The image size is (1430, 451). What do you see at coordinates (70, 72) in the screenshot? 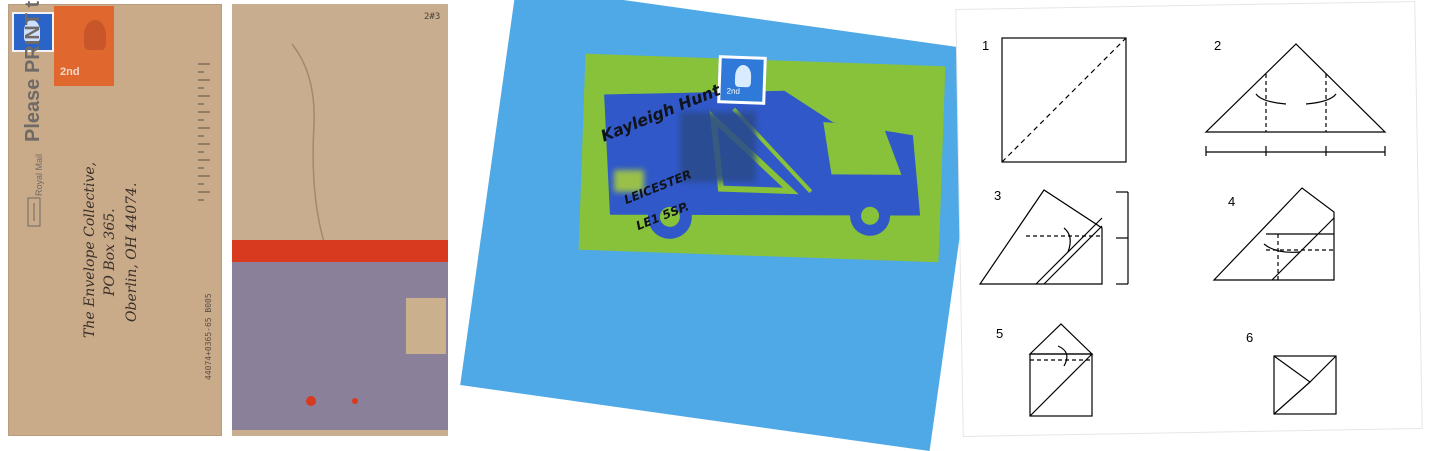
I see `stamp-value: 2nd` at bounding box center [70, 72].